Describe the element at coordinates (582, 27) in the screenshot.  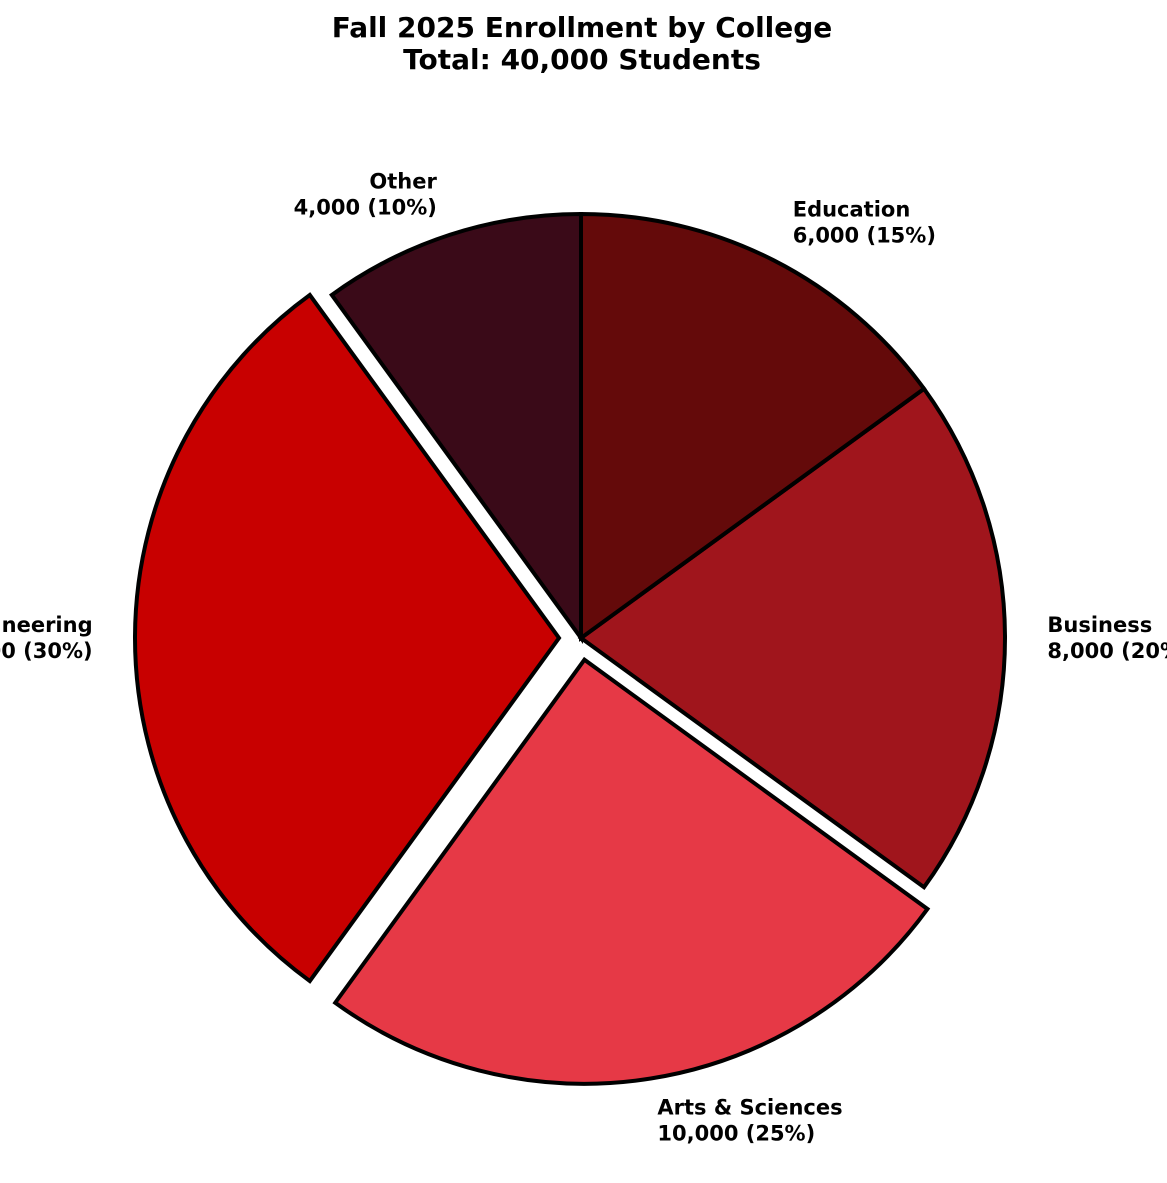
I see `chart-title: Fall 2025 Enrollment by College` at that location.